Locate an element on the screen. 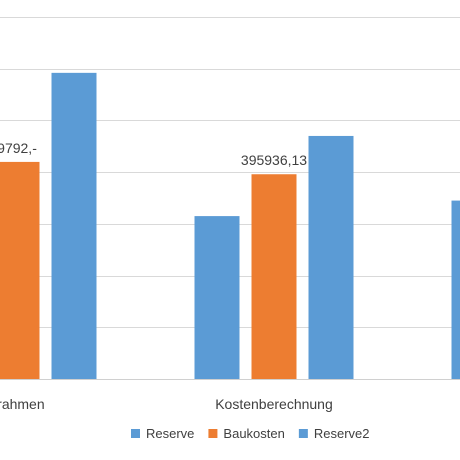 The height and width of the screenshot is (460, 460). legend-item-reserve2: Reserve2 is located at coordinates (334, 433).